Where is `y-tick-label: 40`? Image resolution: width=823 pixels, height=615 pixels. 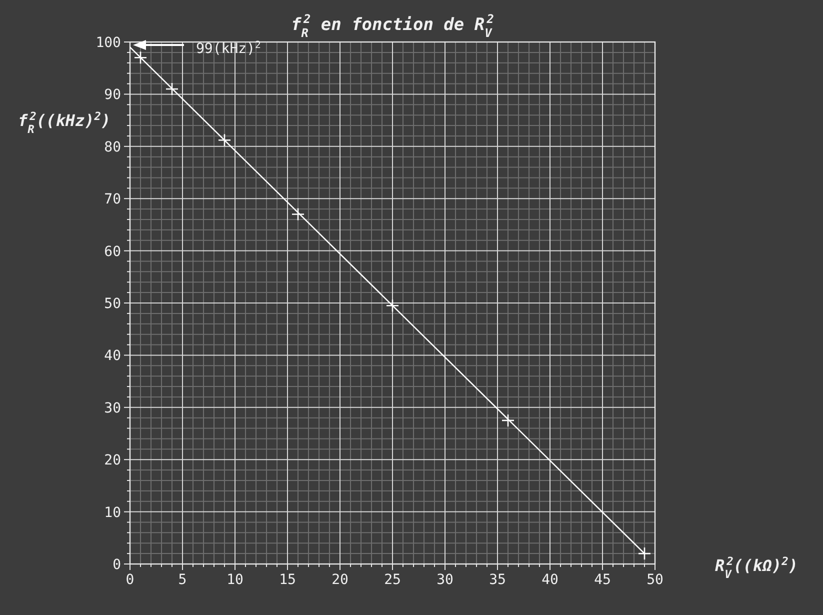 y-tick-label: 40 is located at coordinates (112, 356).